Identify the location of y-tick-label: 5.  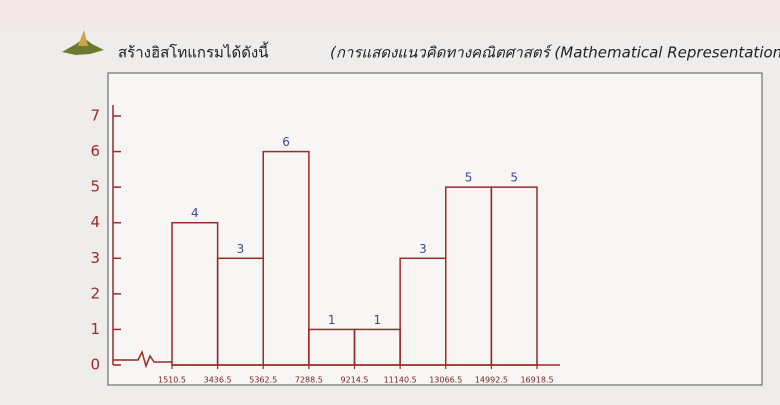
(95, 187).